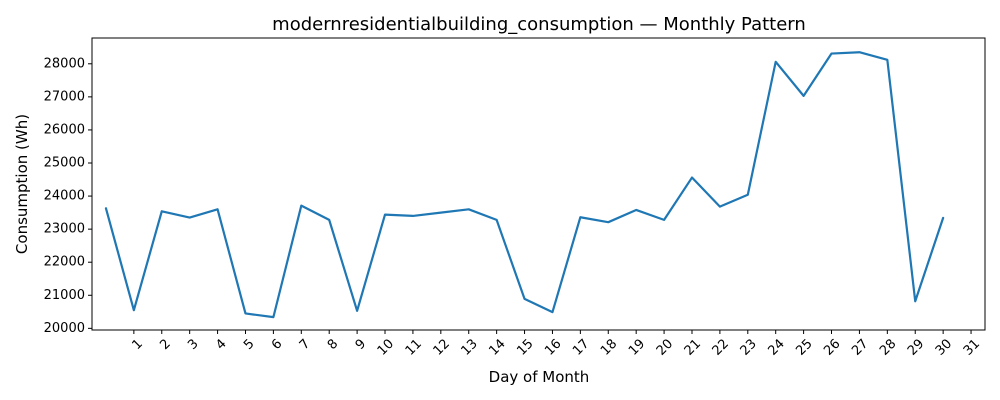 The image size is (1000, 400). What do you see at coordinates (64, 129) in the screenshot?
I see `y-tick-label: 26000` at bounding box center [64, 129].